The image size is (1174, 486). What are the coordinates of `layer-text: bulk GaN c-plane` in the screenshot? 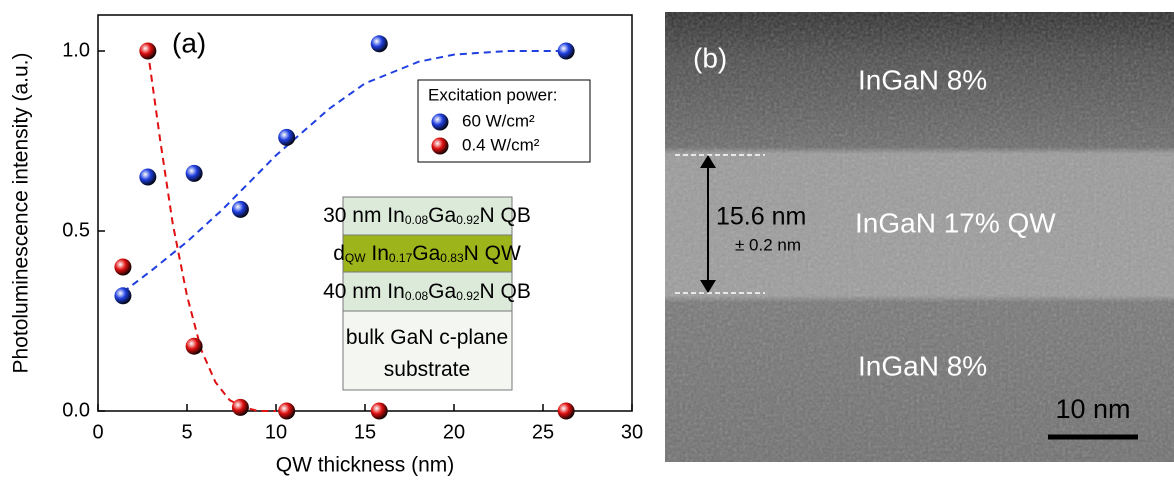 It's located at (427, 337).